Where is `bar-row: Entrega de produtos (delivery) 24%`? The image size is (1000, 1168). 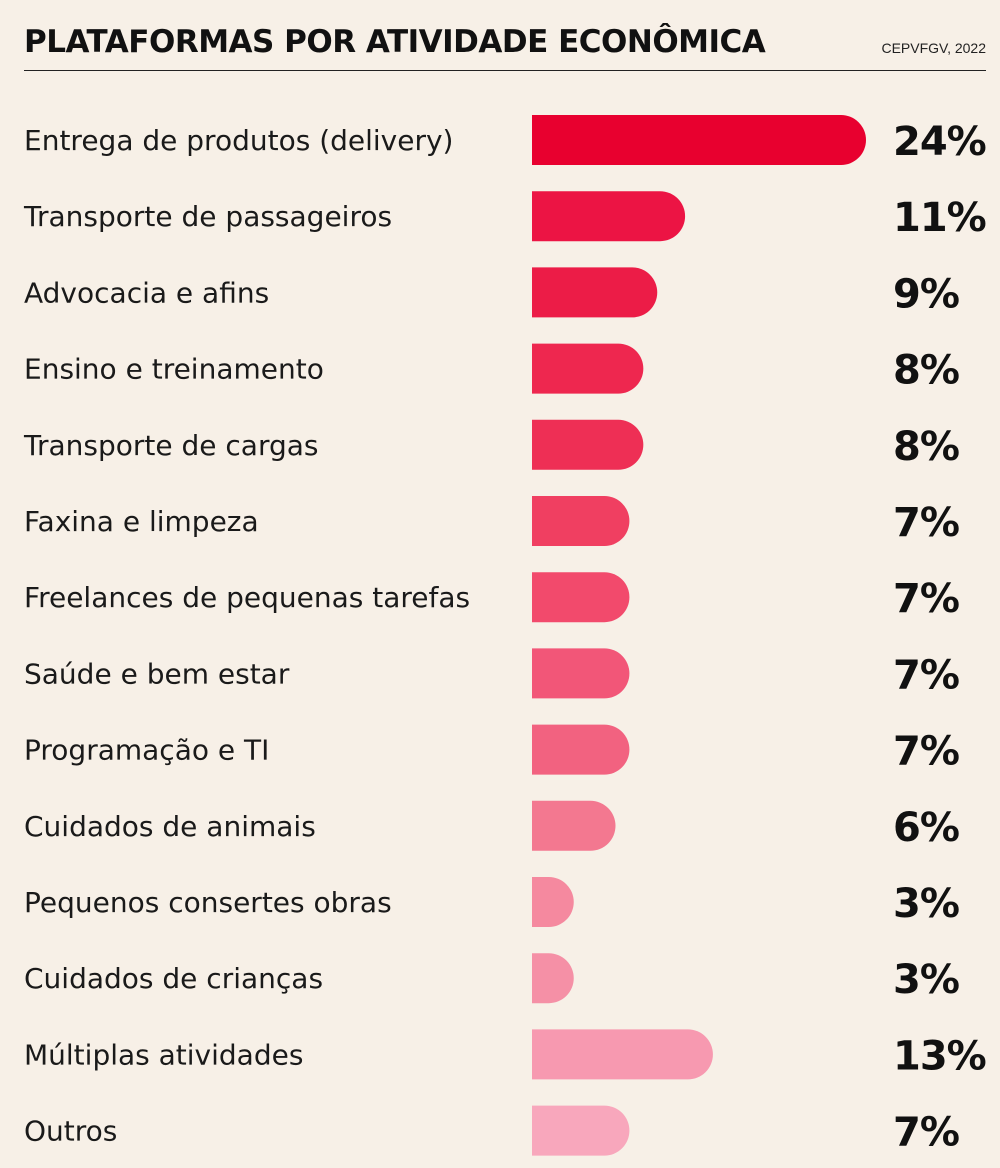 bar-row: Entrega de produtos (delivery) 24% is located at coordinates (505, 140).